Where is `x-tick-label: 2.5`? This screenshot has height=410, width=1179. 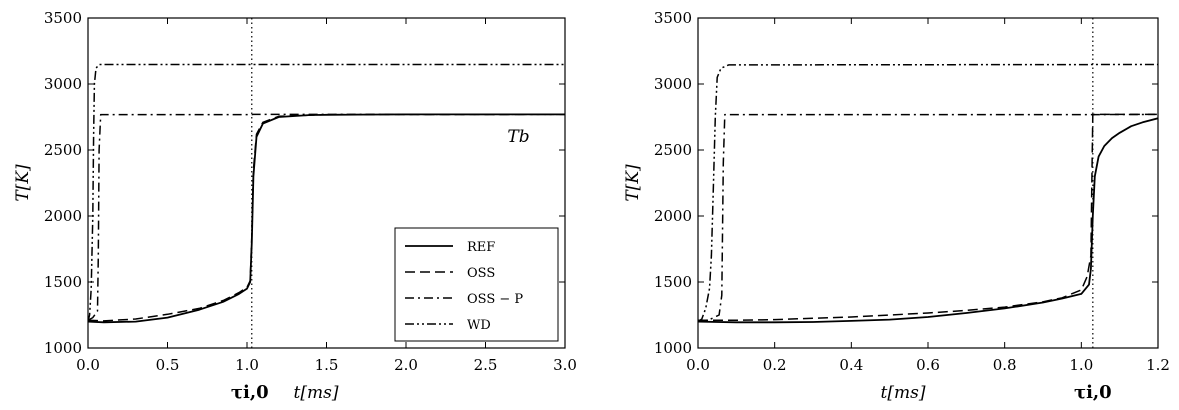
x-tick-label: 2.5 is located at coordinates (486, 365).